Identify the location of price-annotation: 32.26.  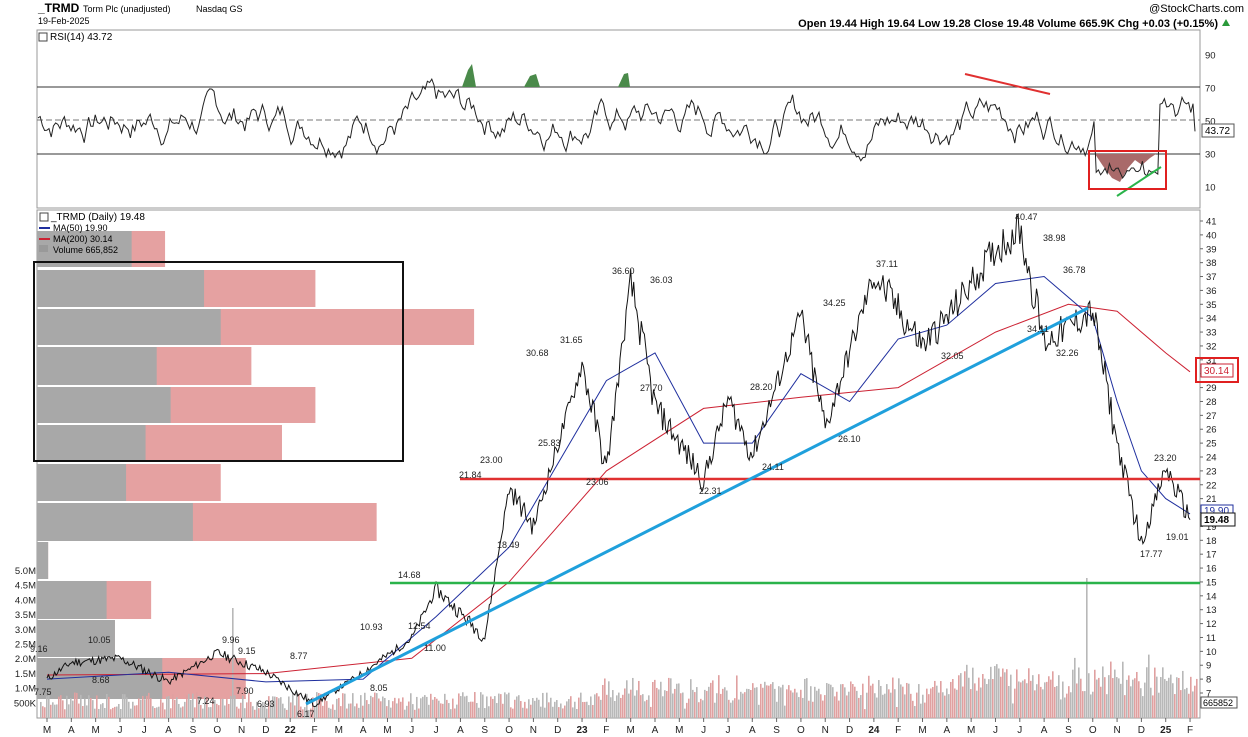
(1067, 353).